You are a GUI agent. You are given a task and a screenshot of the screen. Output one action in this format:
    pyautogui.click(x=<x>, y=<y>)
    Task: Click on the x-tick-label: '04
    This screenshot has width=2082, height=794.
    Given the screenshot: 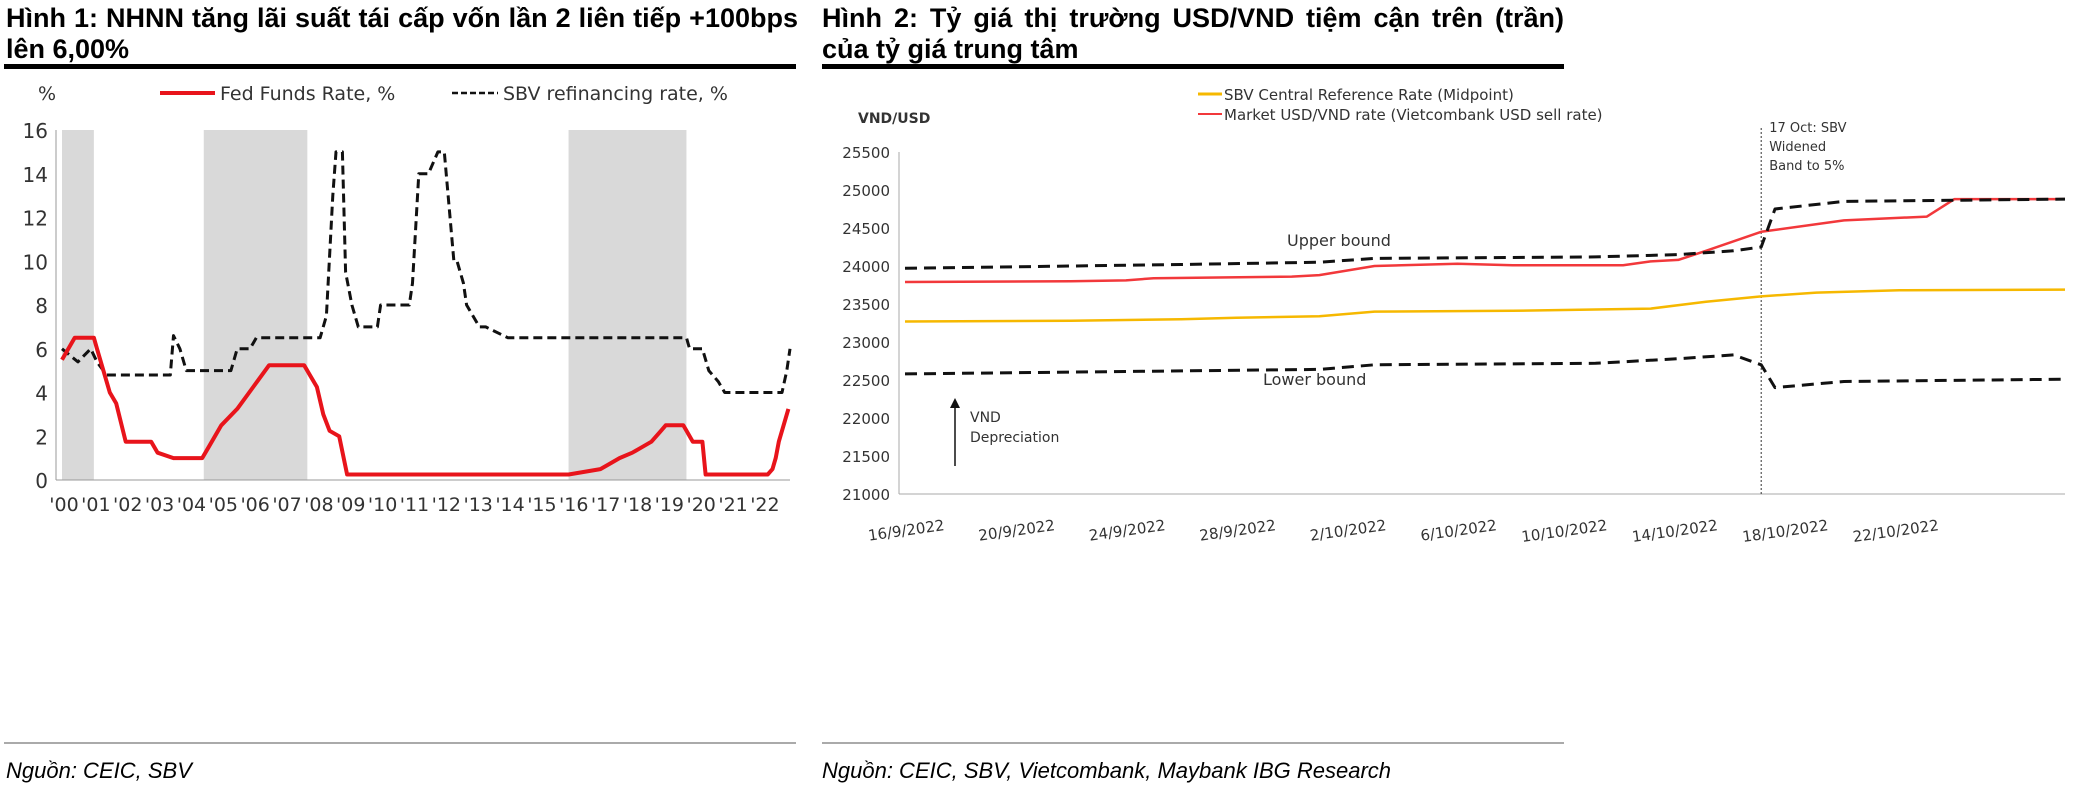 What is the action you would take?
    pyautogui.click(x=191, y=505)
    